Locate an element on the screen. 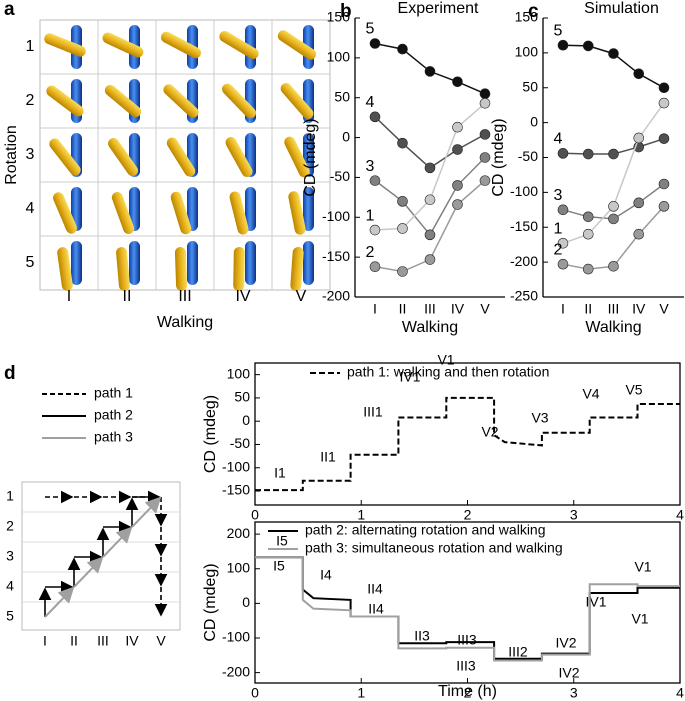 The image size is (685, 701). legend-label: path 1 is located at coordinates (113, 393).